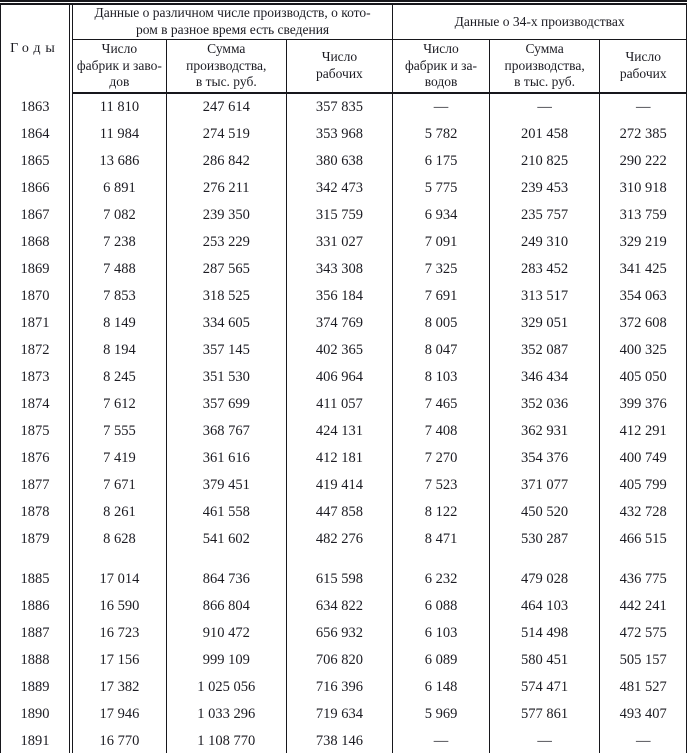  Describe the element at coordinates (643, 458) in the screenshot. I see `data-cell: 400 749` at that location.